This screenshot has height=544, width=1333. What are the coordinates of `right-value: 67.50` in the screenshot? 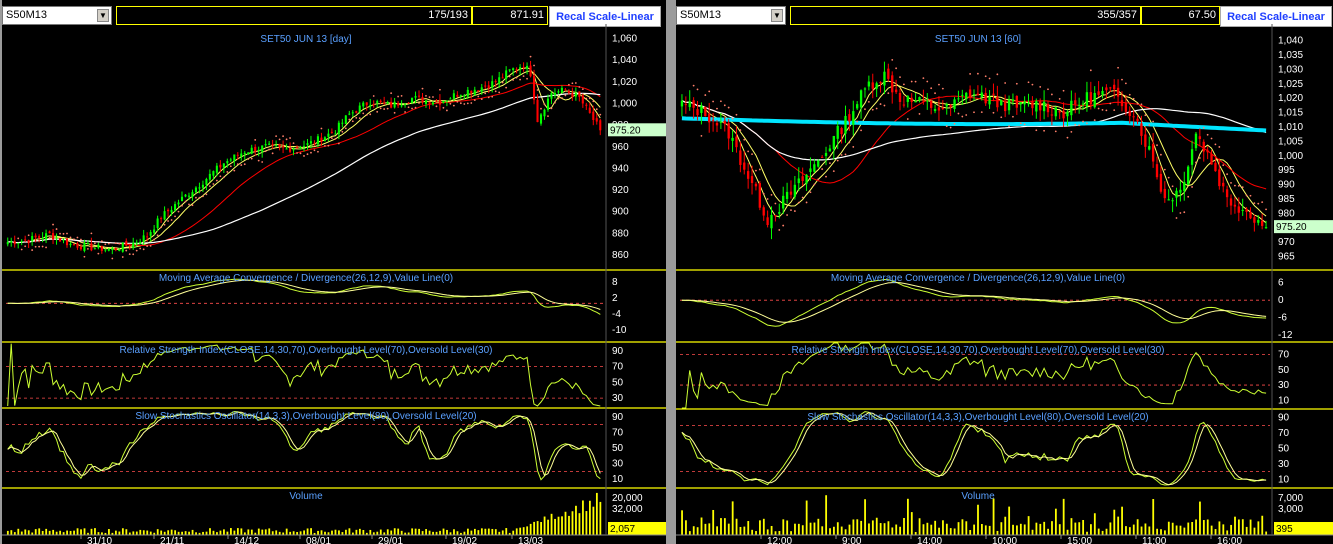 It's located at (1202, 15).